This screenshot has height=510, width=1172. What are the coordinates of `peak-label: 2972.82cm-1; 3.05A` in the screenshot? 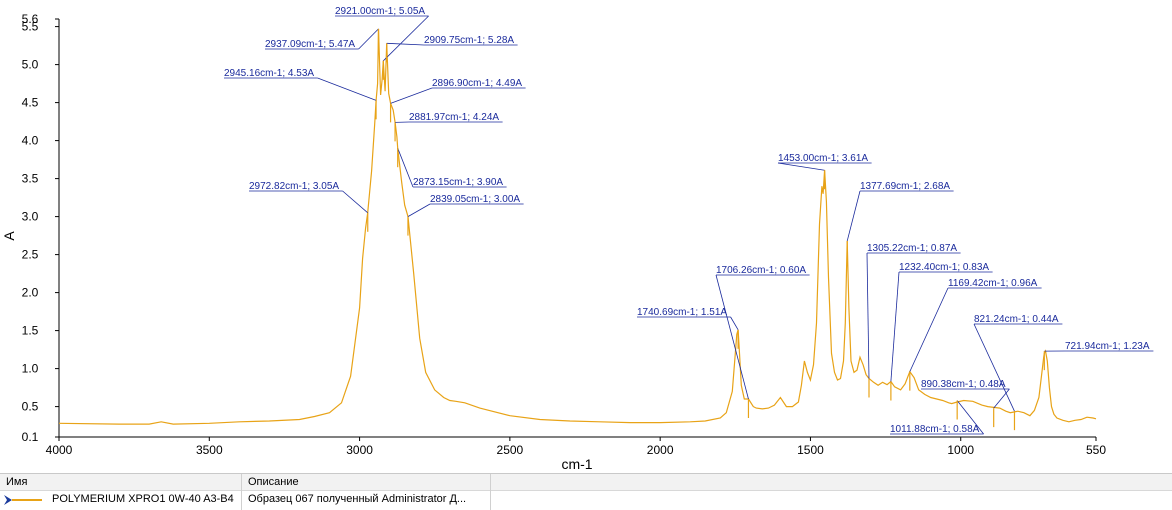 It's located at (294, 186).